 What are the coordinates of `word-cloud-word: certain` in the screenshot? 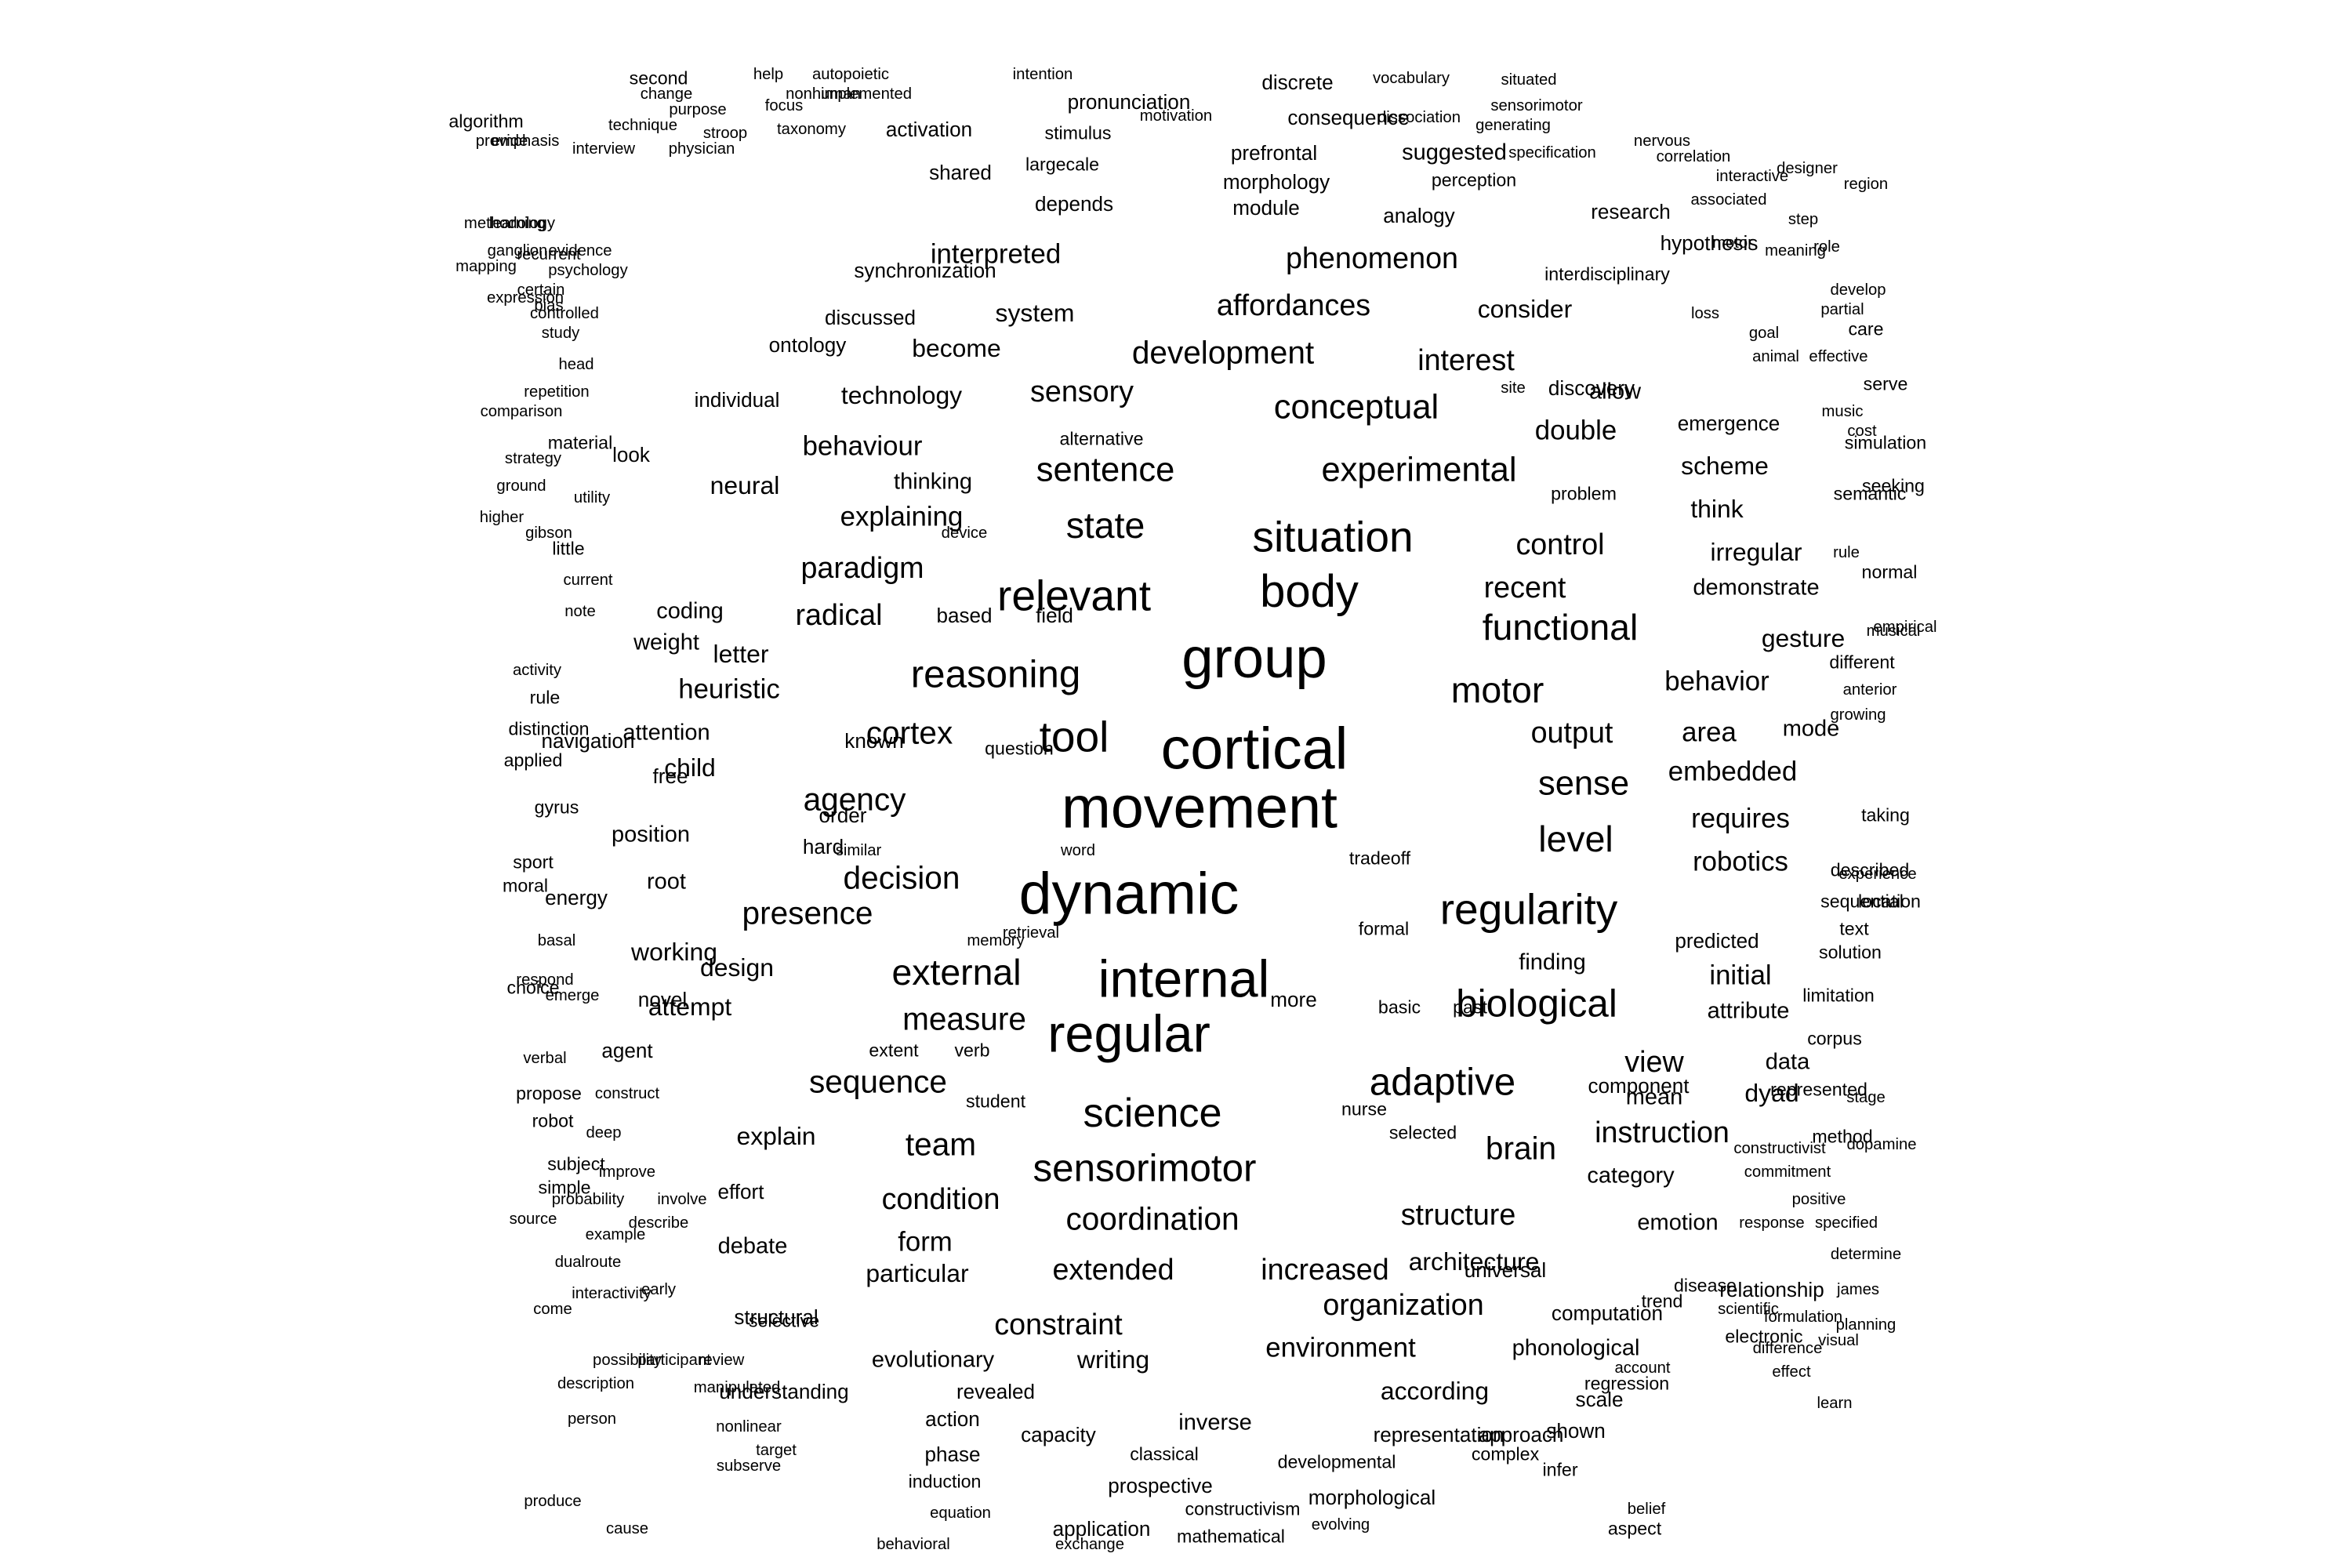 It's located at (541, 290).